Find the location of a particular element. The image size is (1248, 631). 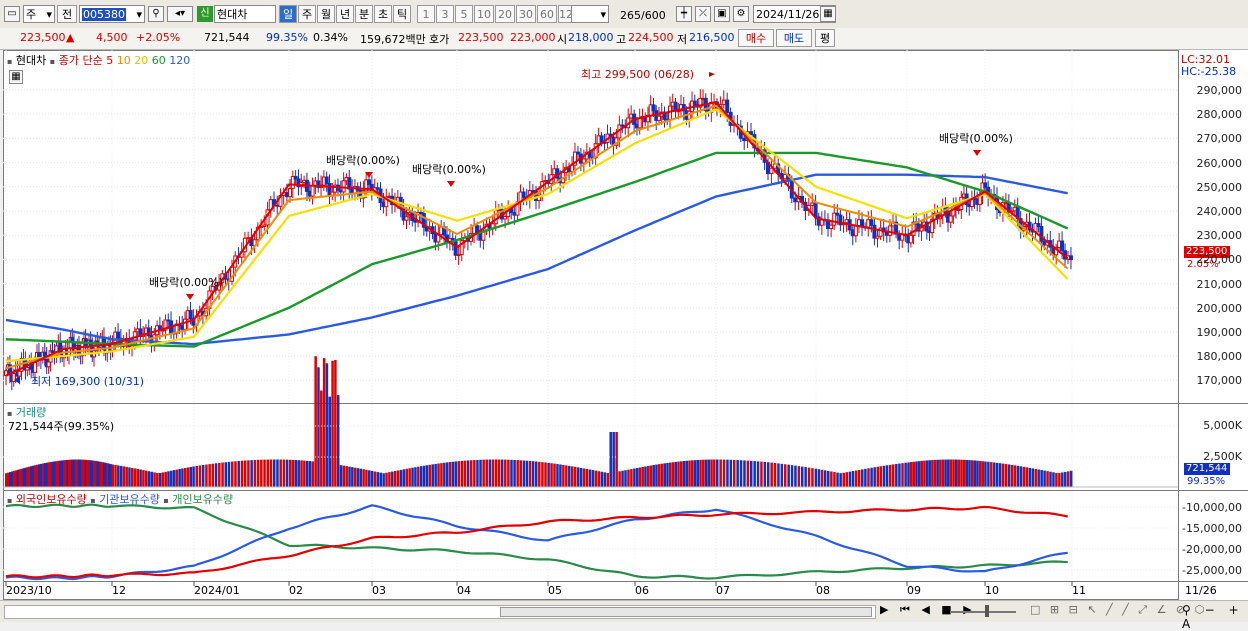

interval-button: 60 is located at coordinates (547, 14).